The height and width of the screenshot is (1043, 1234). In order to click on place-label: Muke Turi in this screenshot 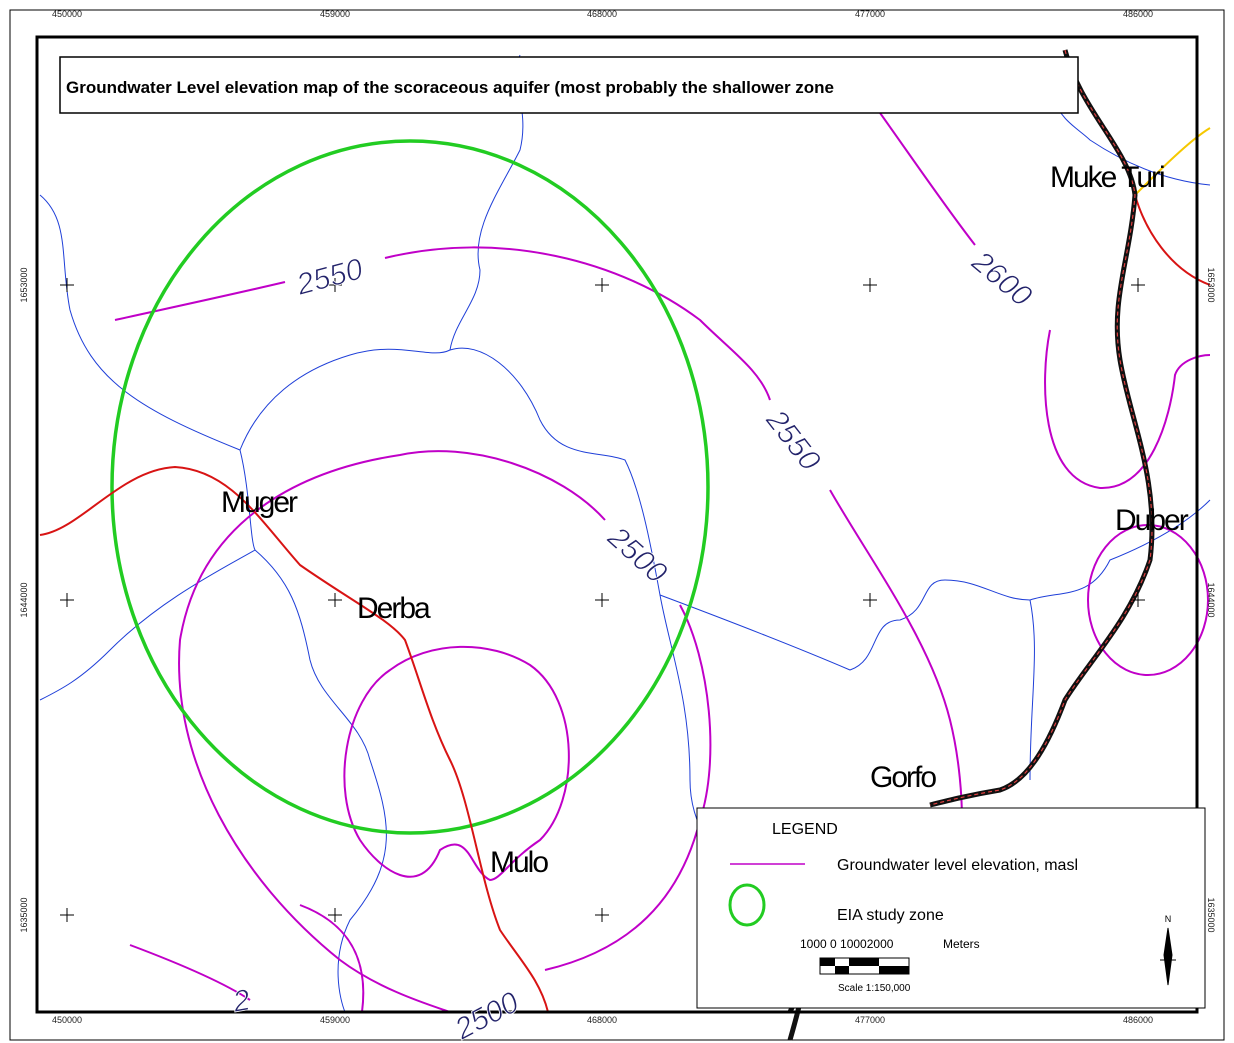, I will do `click(1107, 177)`.